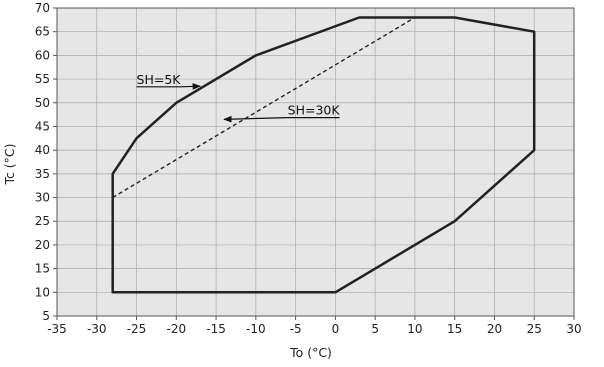 The height and width of the screenshot is (367, 604). Describe the element at coordinates (42, 245) in the screenshot. I see `y-tick-label: 20` at that location.